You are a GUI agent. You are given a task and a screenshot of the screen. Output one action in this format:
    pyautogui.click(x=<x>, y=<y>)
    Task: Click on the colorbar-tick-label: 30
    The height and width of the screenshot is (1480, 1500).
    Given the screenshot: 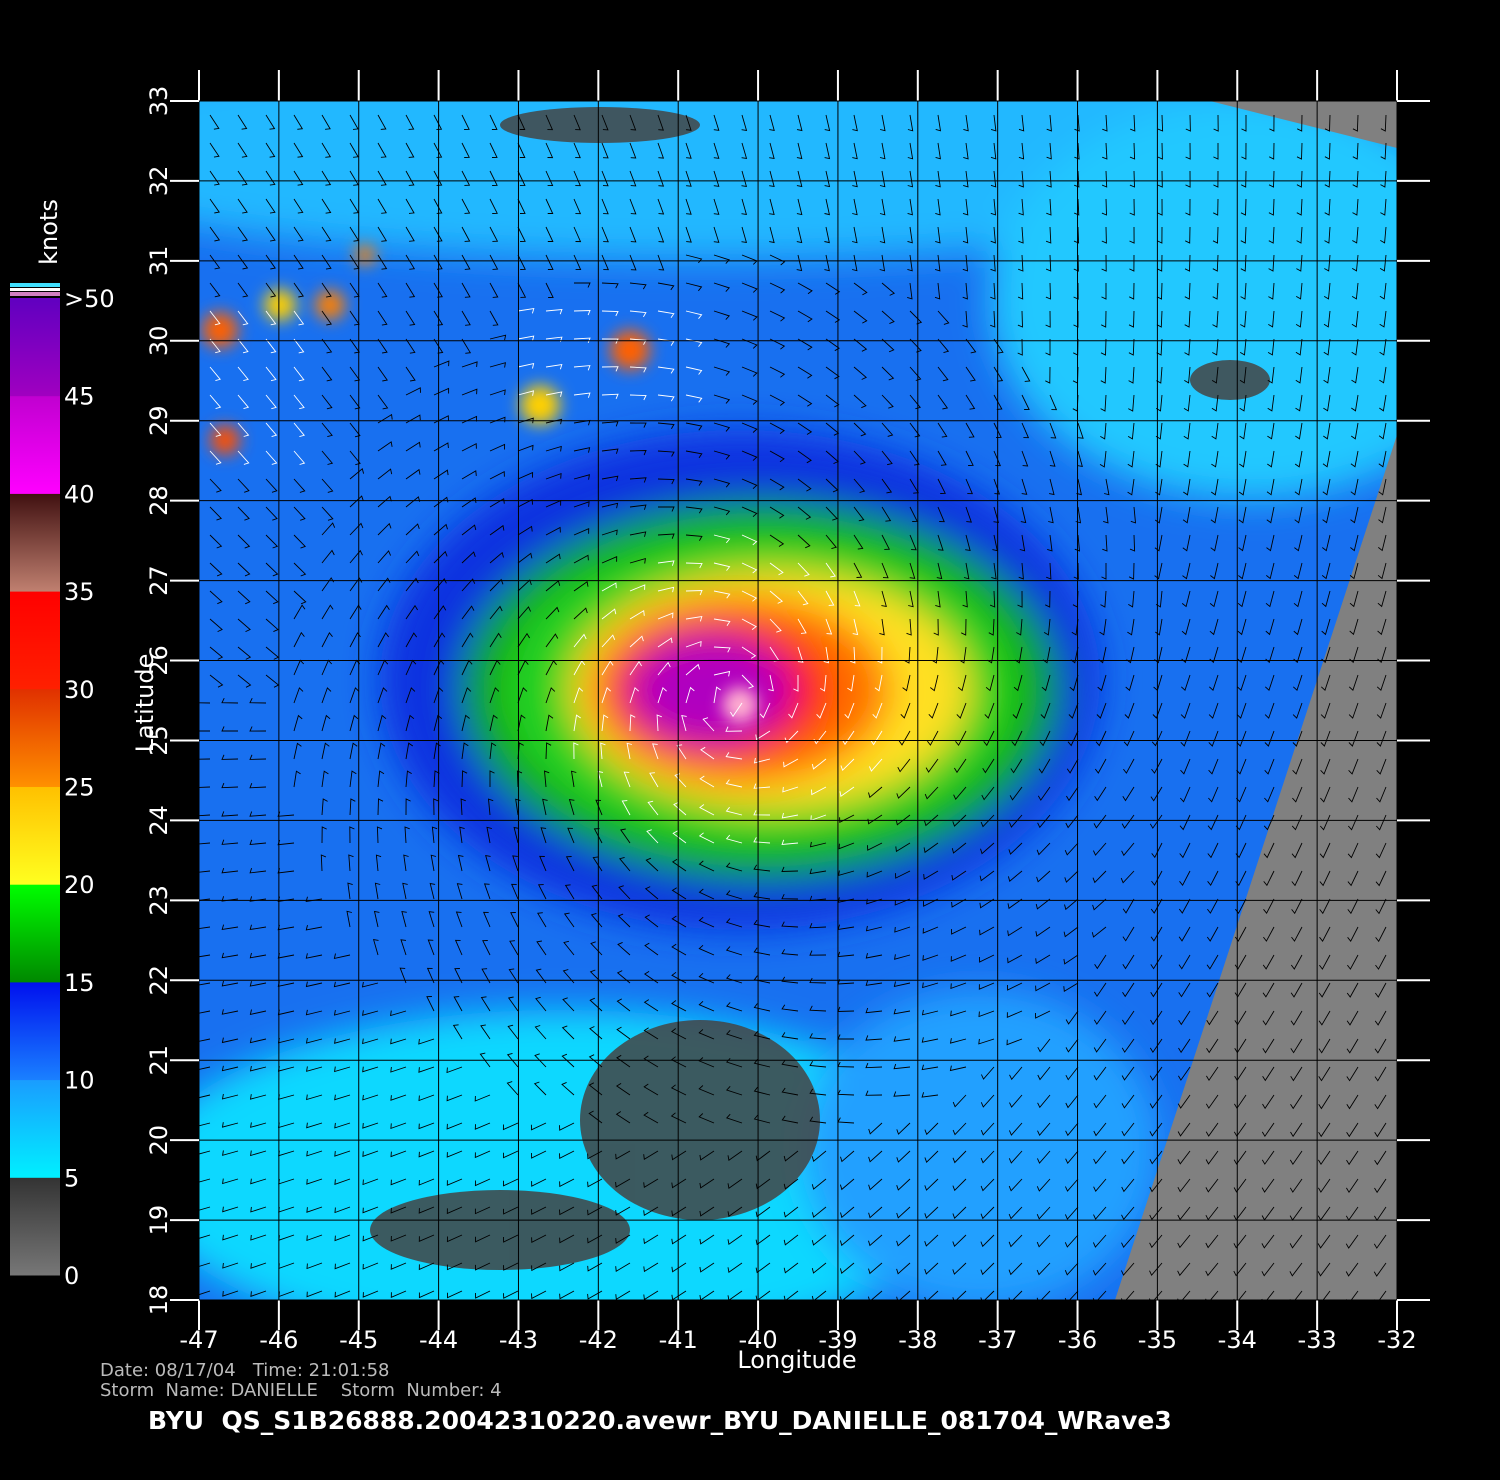 What is the action you would take?
    pyautogui.click(x=79, y=690)
    